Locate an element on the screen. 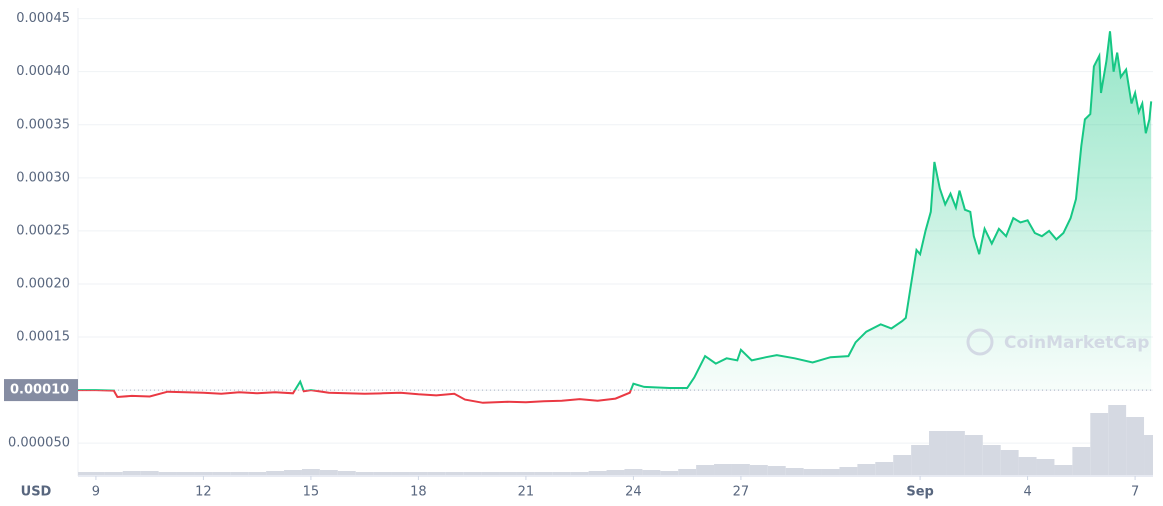  x-tick-label: 21 is located at coordinates (526, 492).